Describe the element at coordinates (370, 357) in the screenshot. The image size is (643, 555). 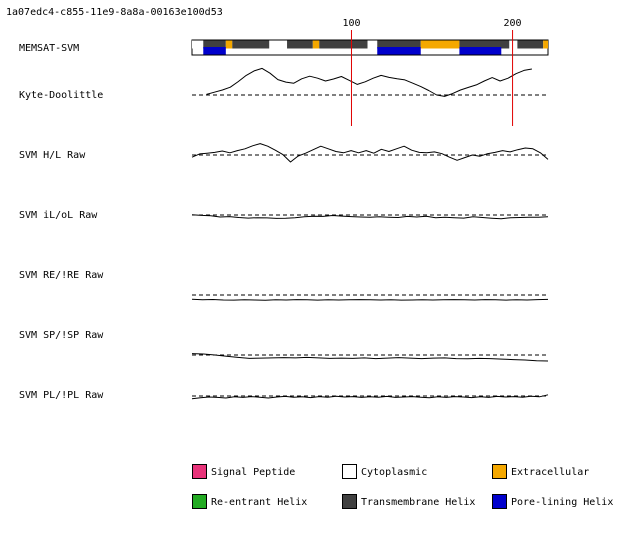
I see `trace-svm-sp-sp-raw` at that location.